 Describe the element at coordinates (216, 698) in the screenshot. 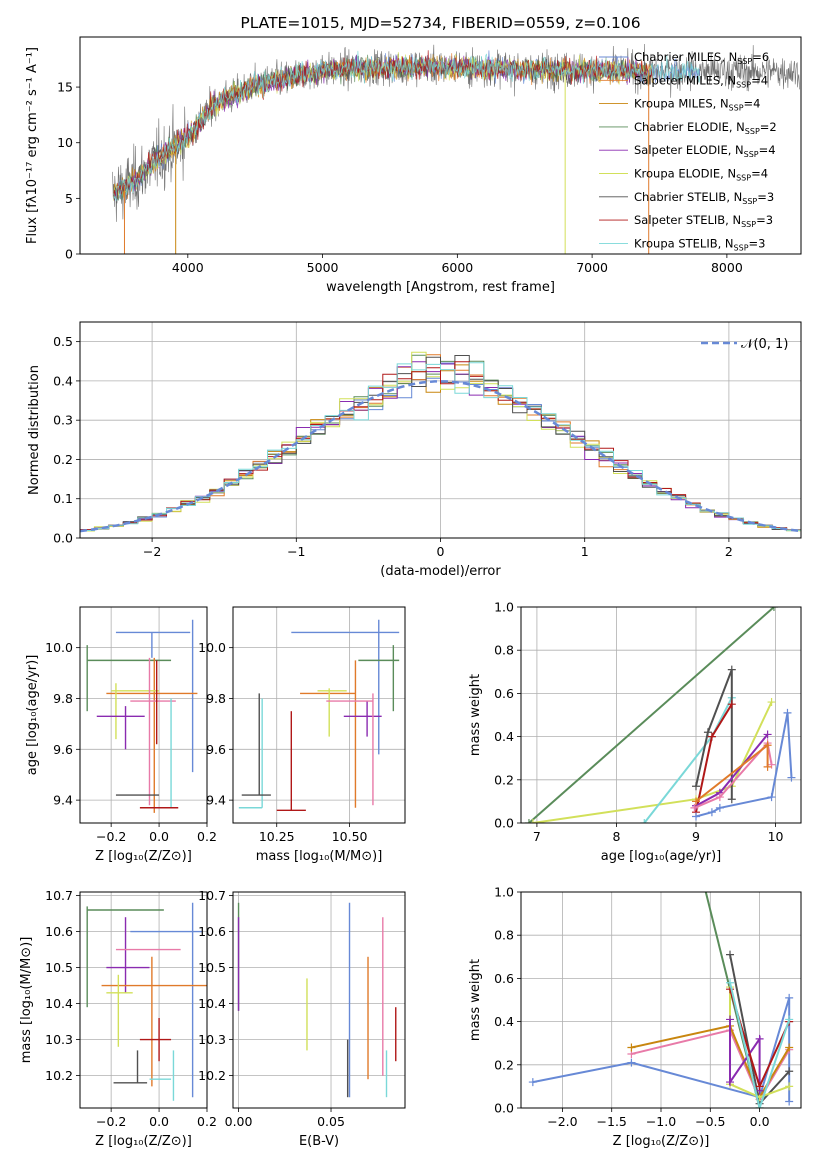

I see `y-tick-label: 9.8` at that location.